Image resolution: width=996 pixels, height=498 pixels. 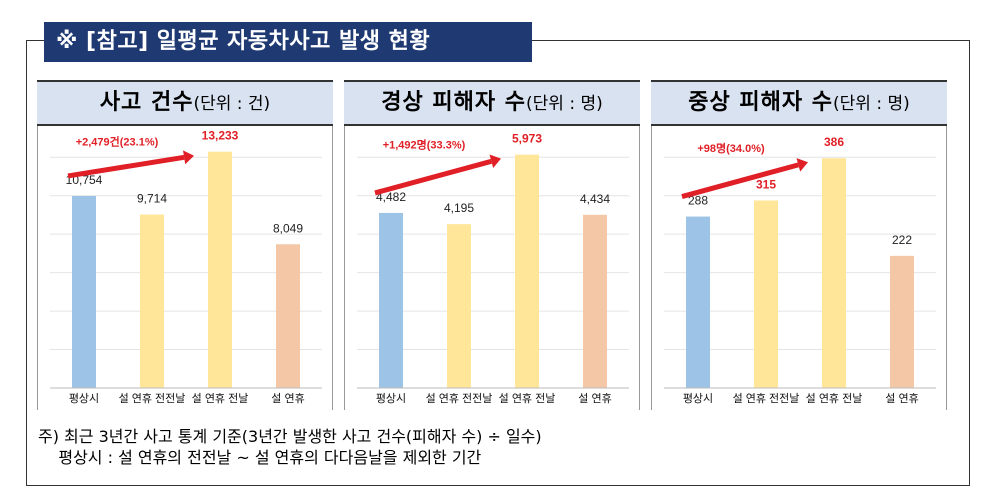 I want to click on figure-title: ※ [참고] 일평균 자동차사고 발생 현황, so click(x=288, y=42).